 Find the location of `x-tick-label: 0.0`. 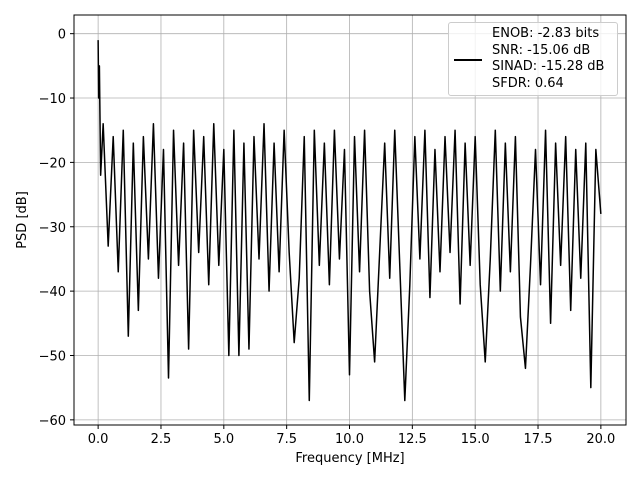

x-tick-label: 0.0 is located at coordinates (98, 439).